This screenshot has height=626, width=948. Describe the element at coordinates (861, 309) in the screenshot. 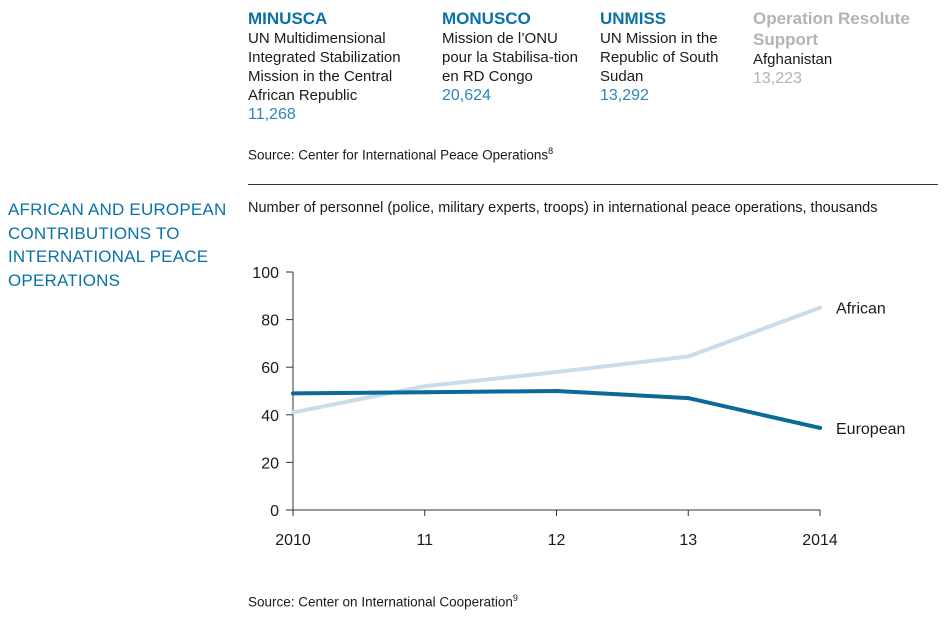

I see `series-label-african: African` at that location.